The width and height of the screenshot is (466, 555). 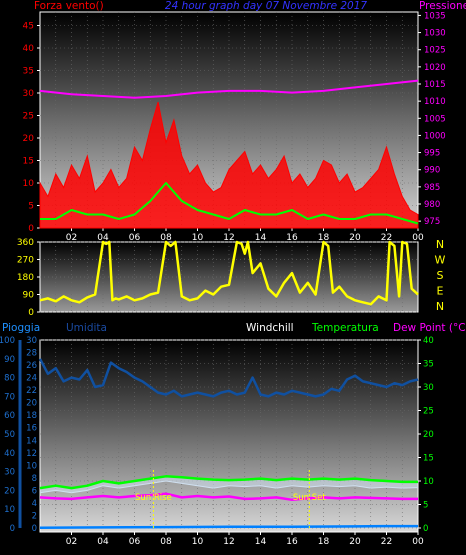 I want to click on wind-tick-label: 30, so click(x=29, y=94).